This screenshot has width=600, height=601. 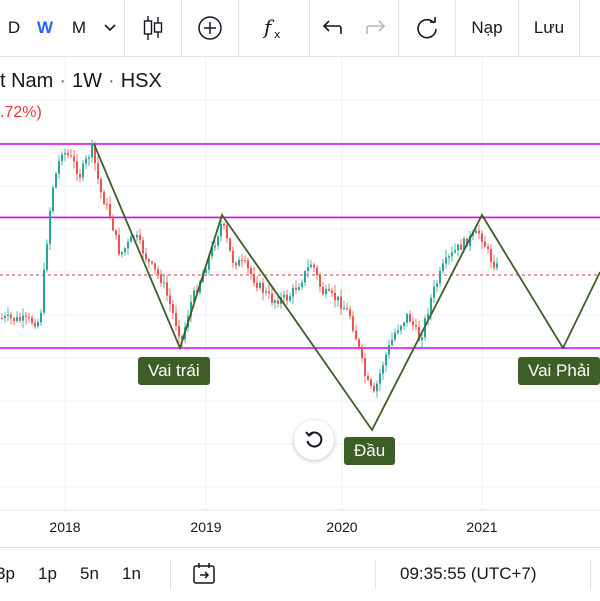 I want to click on reset-chart-button, so click(x=314, y=440).